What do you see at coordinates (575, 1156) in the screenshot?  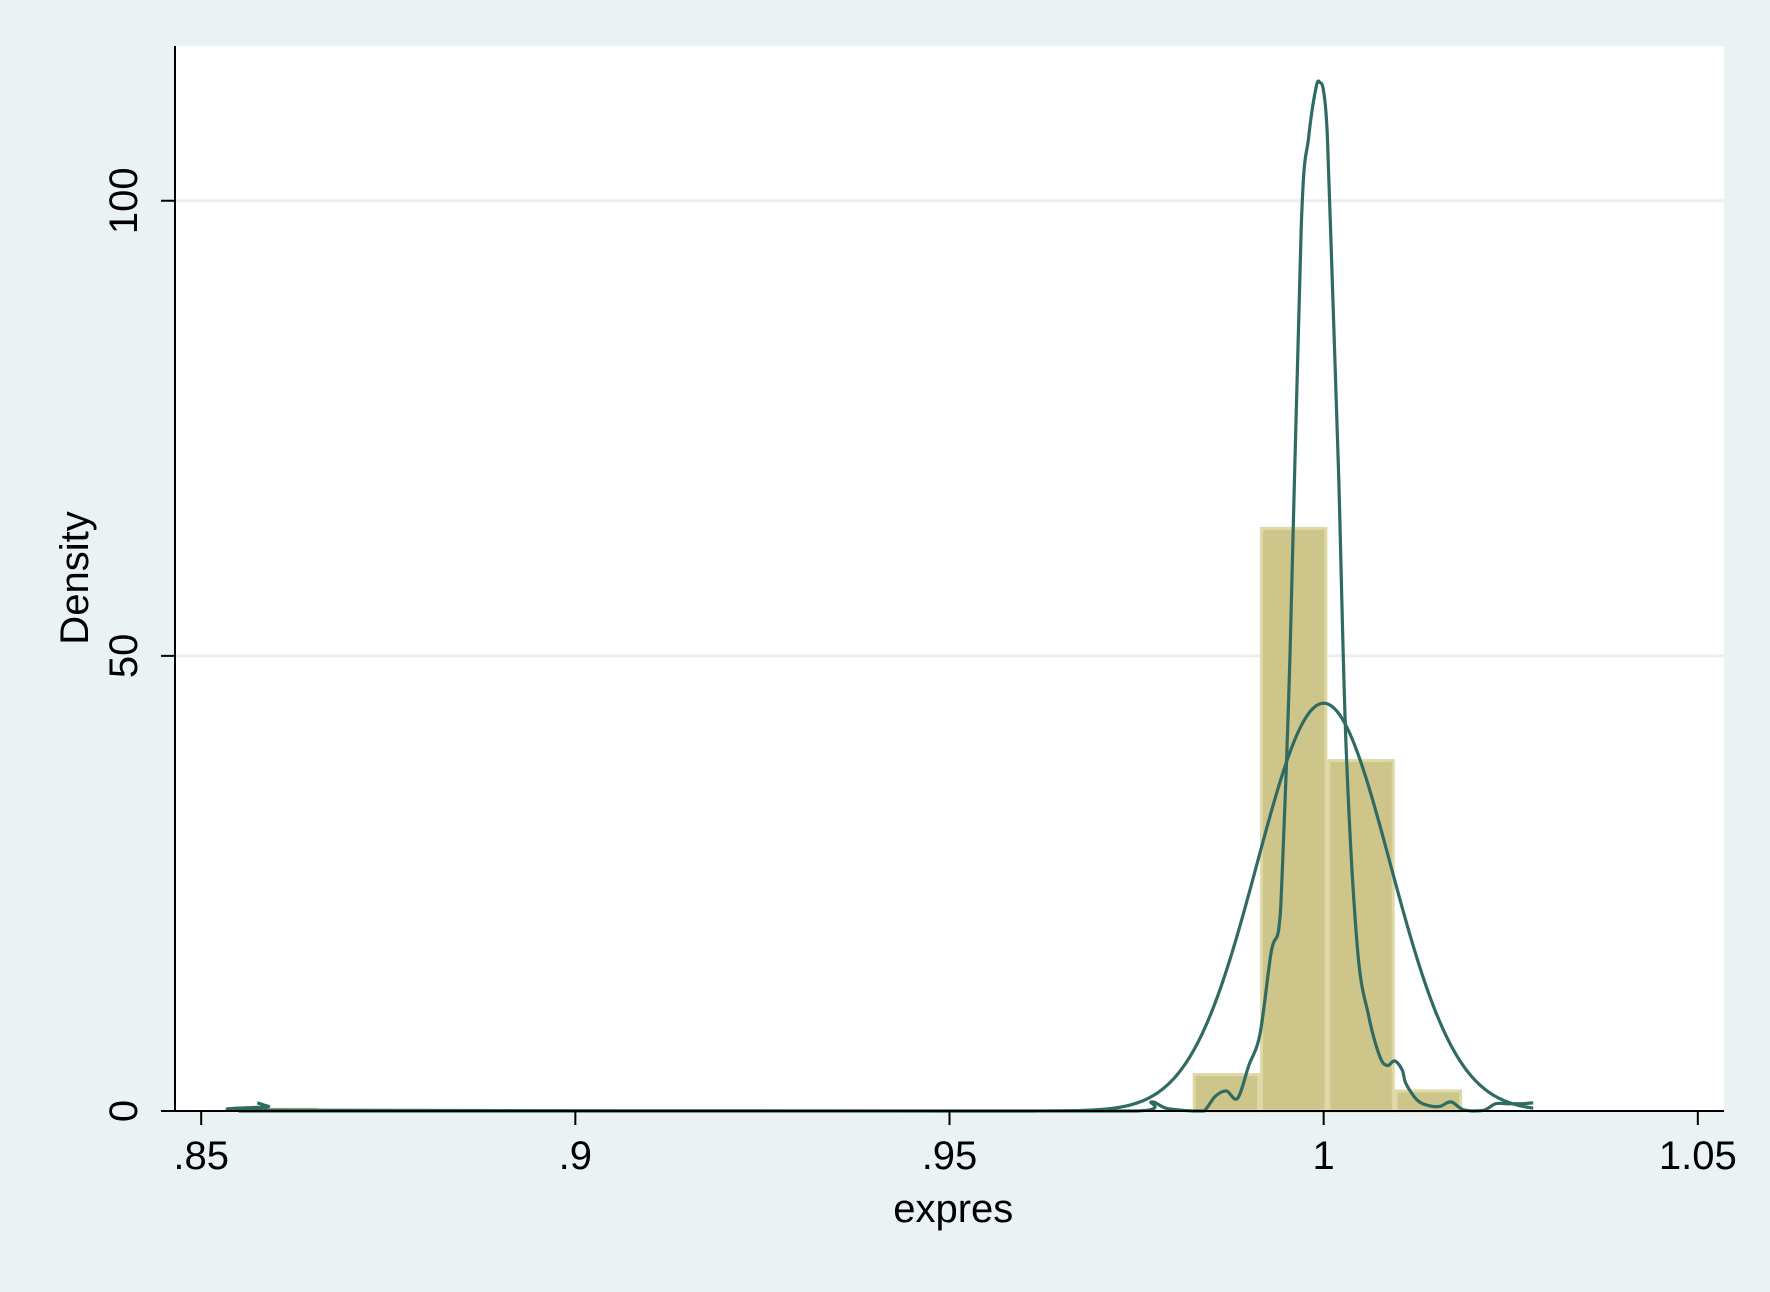 I see `x-tick-label: .9` at bounding box center [575, 1156].